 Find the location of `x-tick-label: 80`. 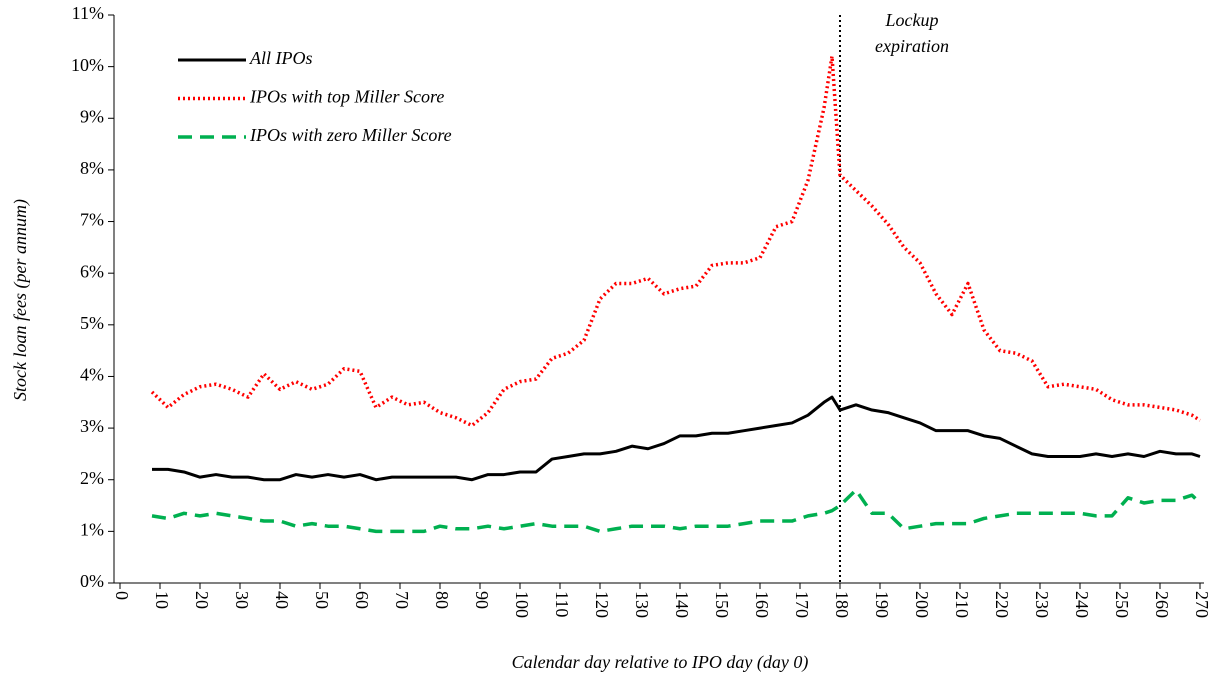

x-tick-label: 80 is located at coordinates (442, 600).